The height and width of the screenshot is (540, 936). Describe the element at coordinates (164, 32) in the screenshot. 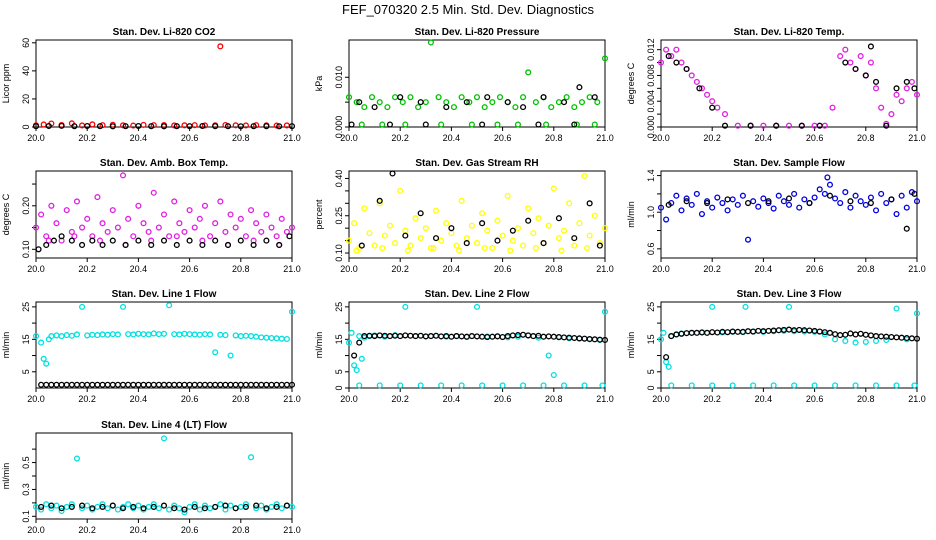

I see `chart-title: Stan. Dev. Li-820 CO2` at that location.